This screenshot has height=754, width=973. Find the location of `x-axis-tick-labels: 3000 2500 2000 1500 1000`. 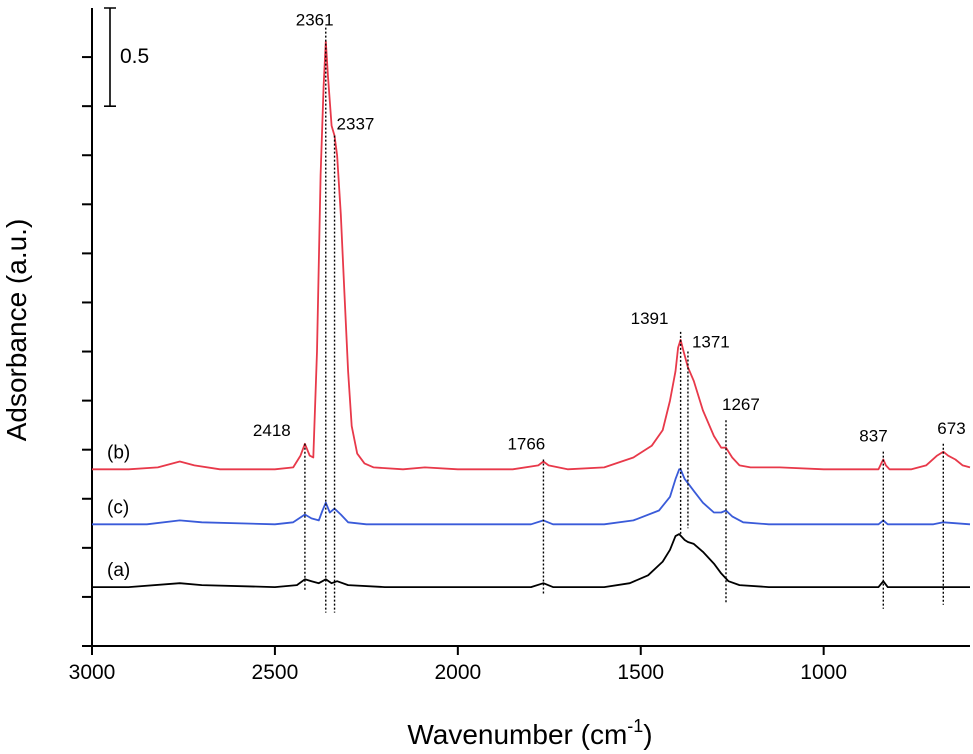

x-axis-tick-labels: 3000 2500 2000 1500 1000 is located at coordinates (458, 672).